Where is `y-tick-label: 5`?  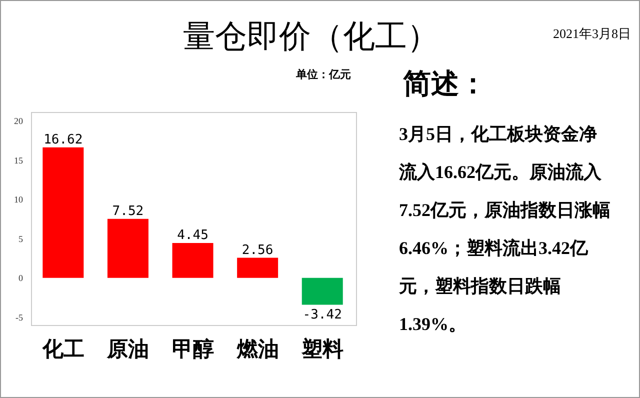
y-tick-label: 5 is located at coordinates (21, 239).